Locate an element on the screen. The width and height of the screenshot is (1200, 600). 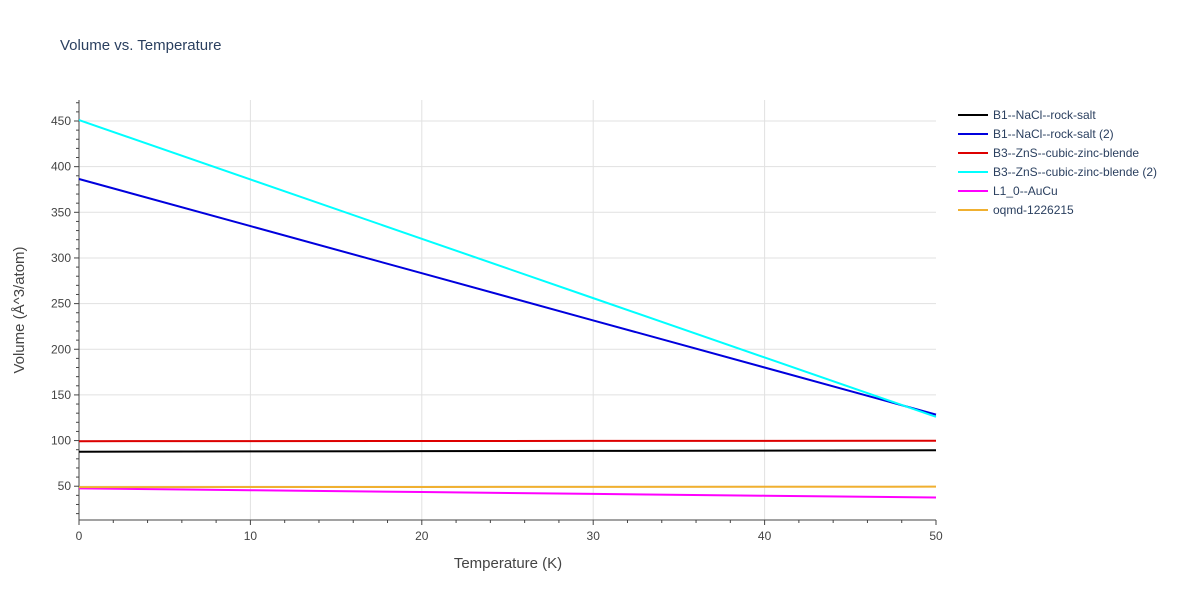
legend-entry: oqmd-1226215 is located at coordinates (1033, 210).